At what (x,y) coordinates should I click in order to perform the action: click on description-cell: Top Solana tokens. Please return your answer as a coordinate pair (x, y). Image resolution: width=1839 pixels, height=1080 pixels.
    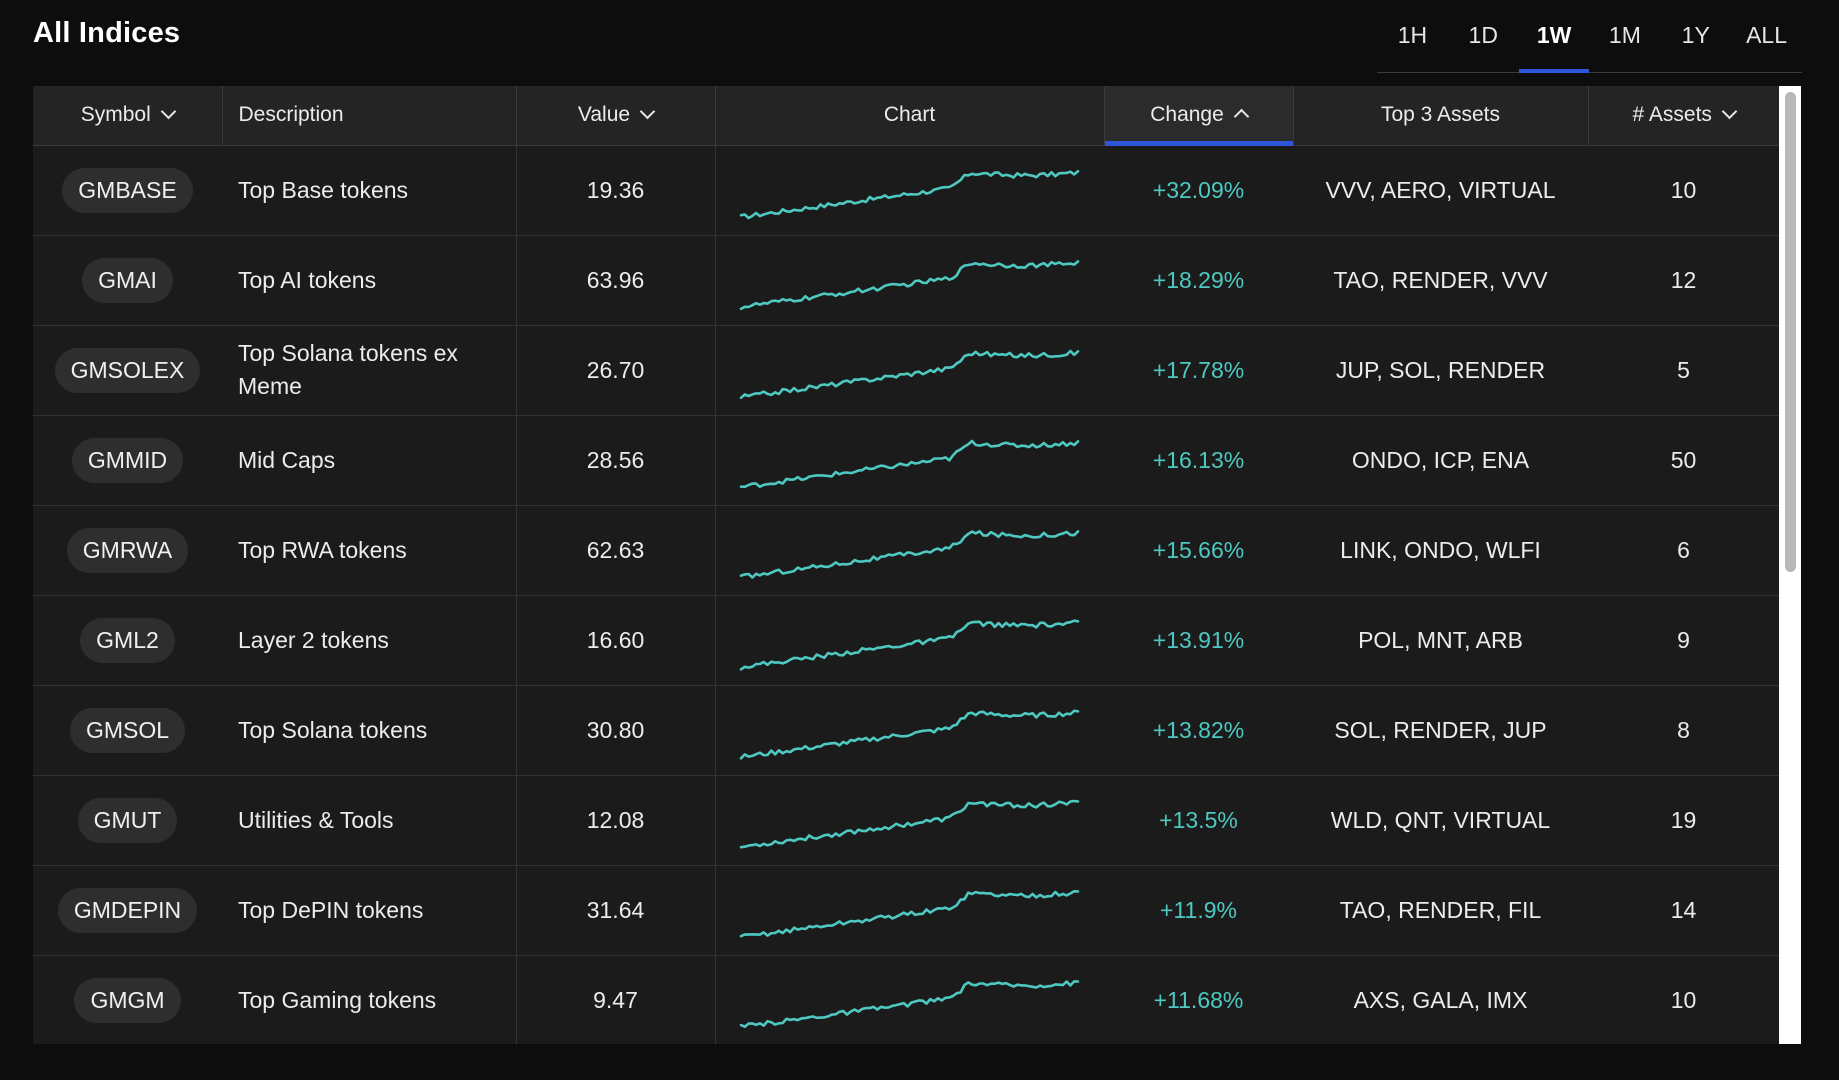
    Looking at the image, I should click on (369, 730).